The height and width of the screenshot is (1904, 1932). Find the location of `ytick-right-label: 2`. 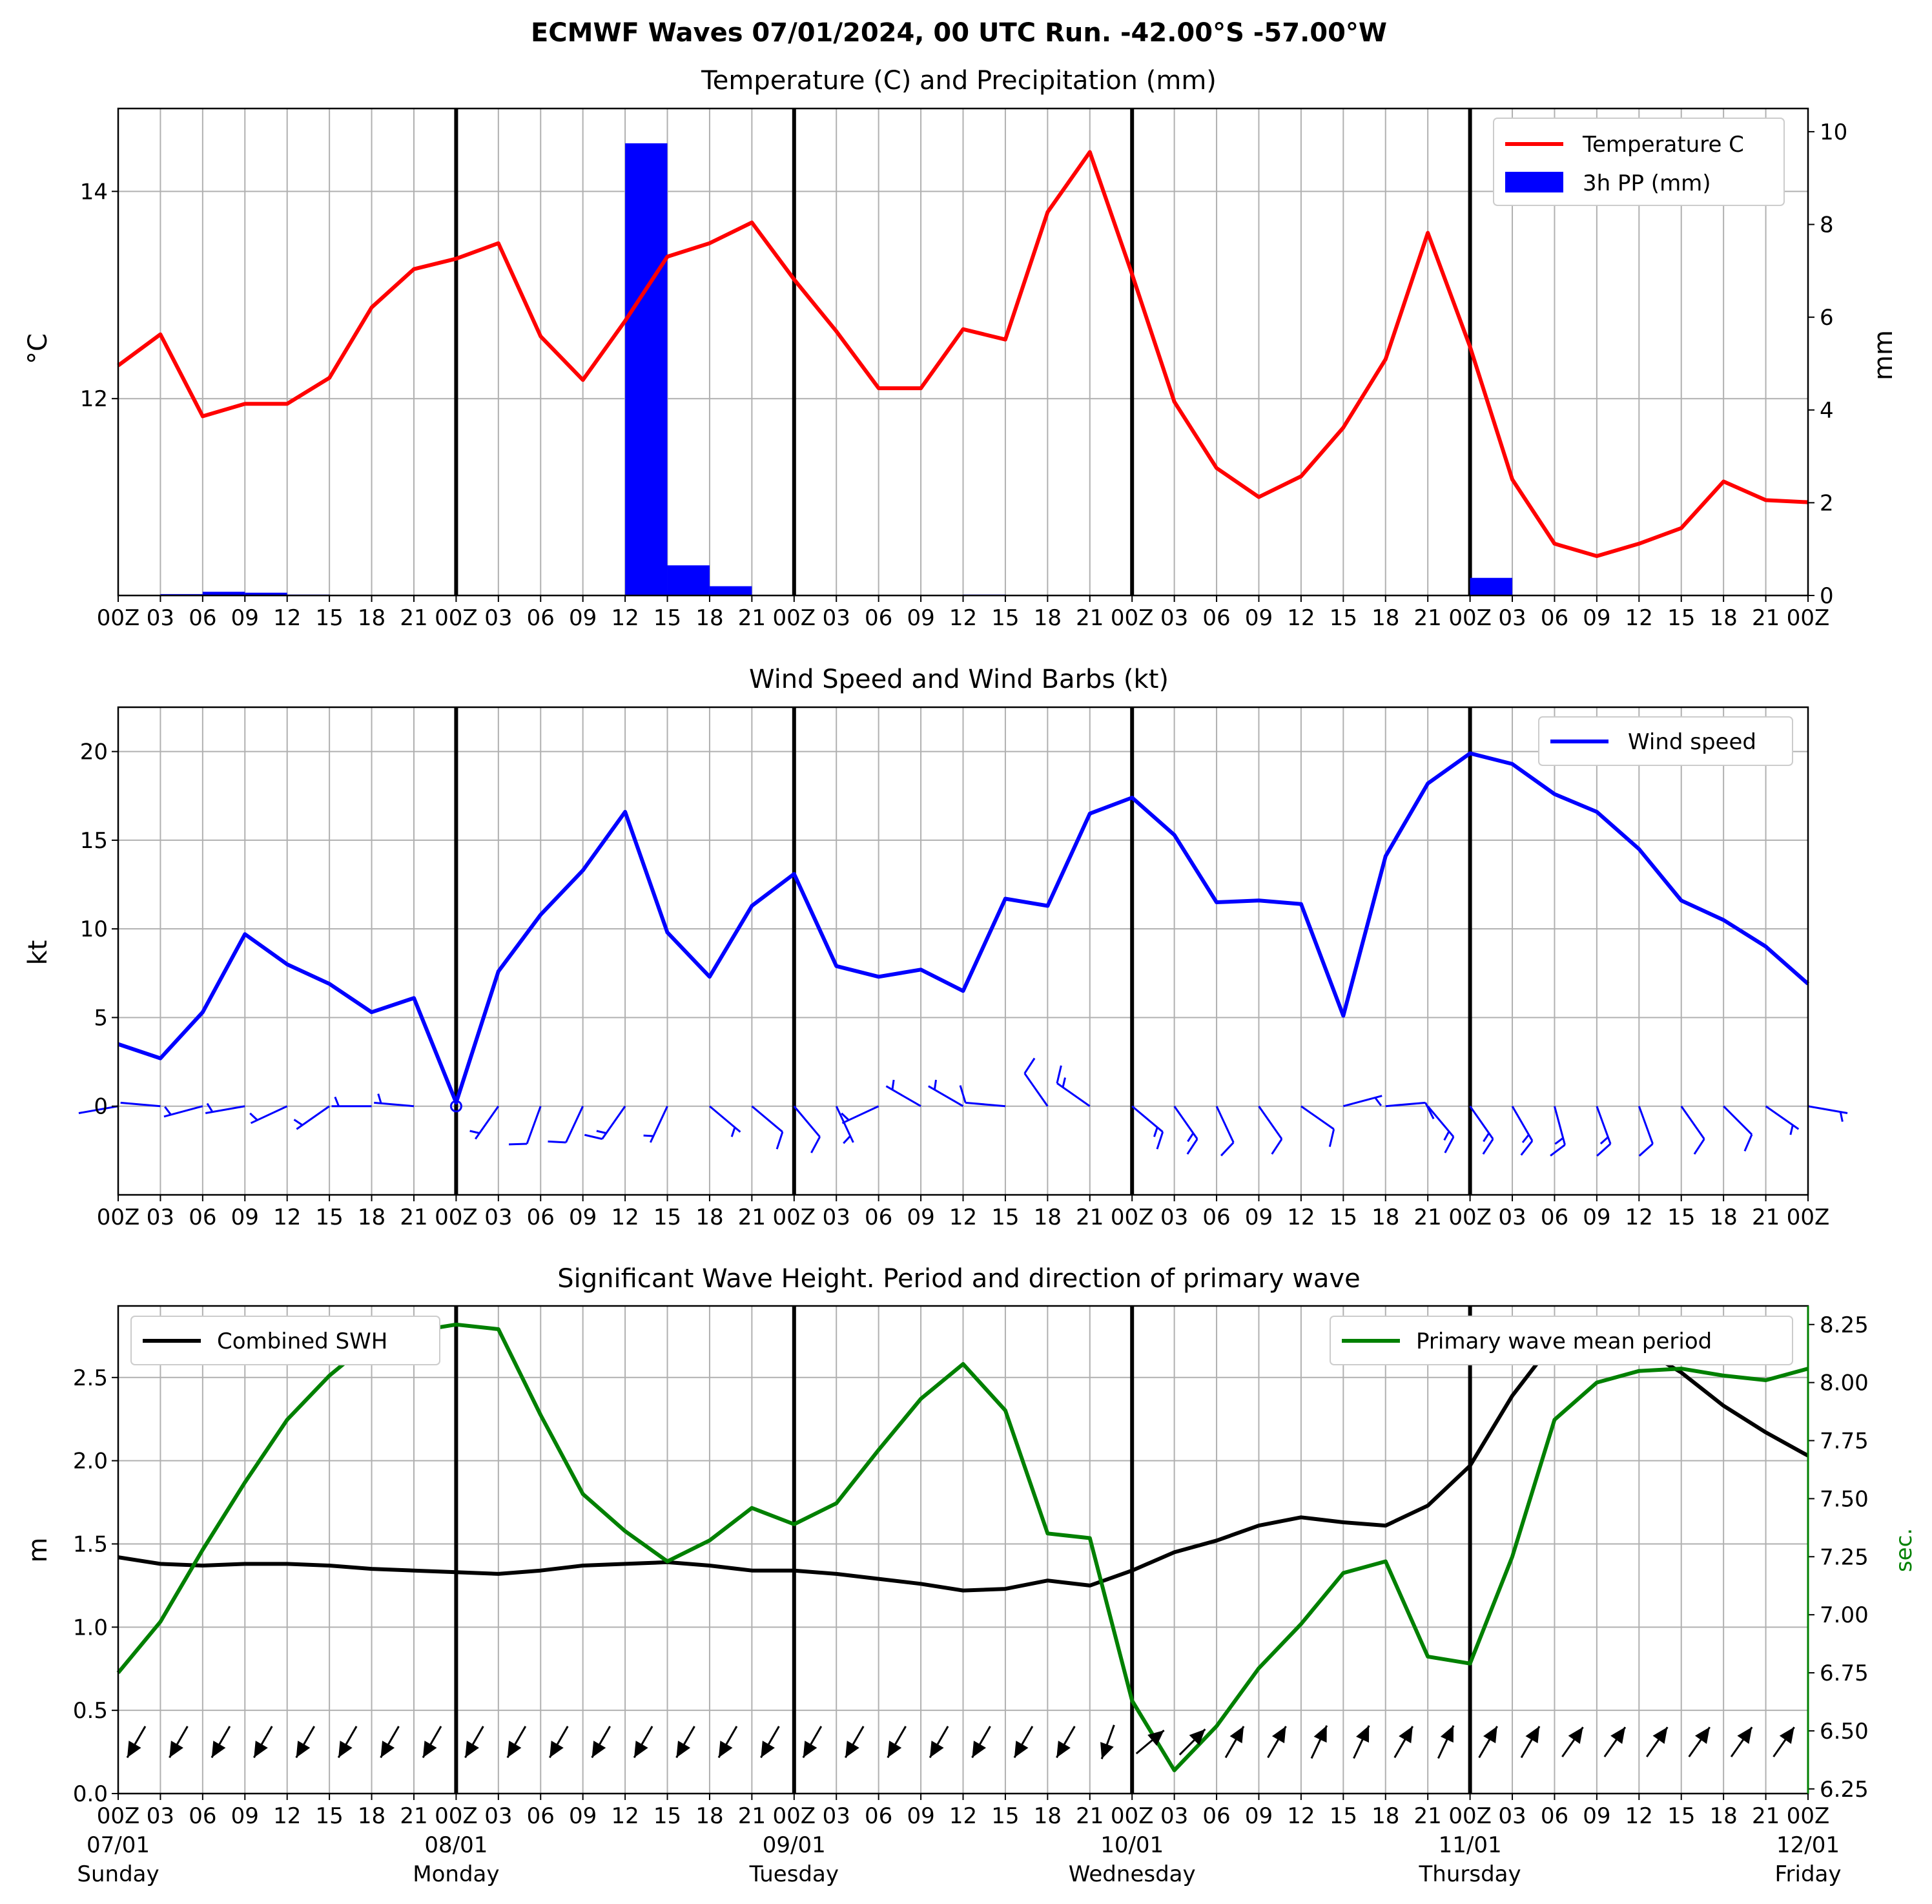

ytick-right-label: 2 is located at coordinates (1827, 503).